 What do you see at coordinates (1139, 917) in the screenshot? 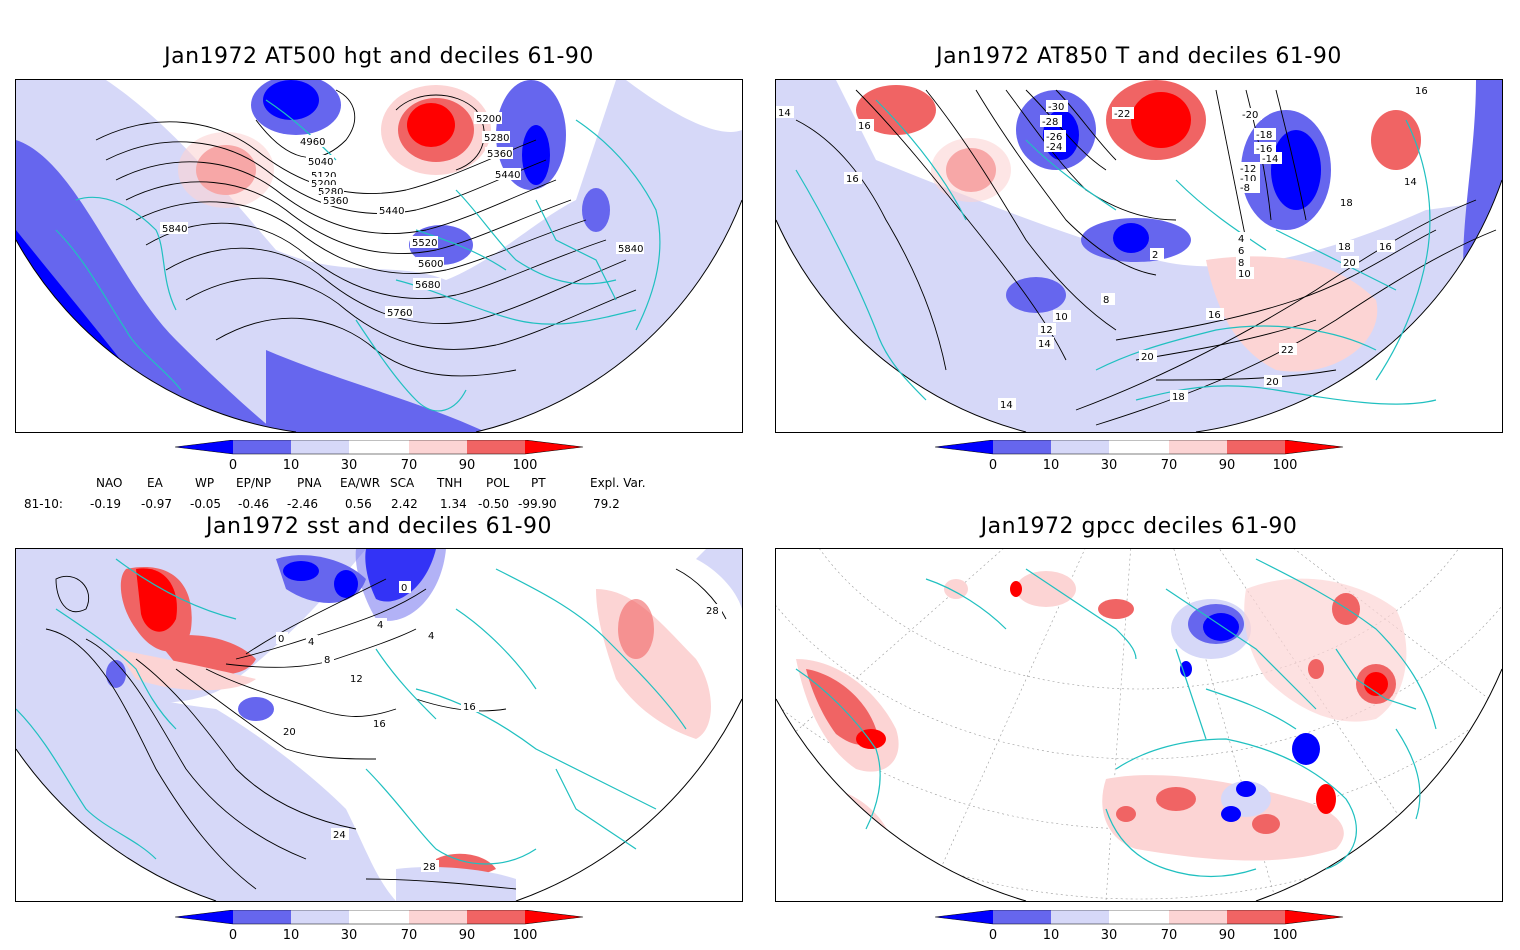
I see `colorbar-swatches` at bounding box center [1139, 917].